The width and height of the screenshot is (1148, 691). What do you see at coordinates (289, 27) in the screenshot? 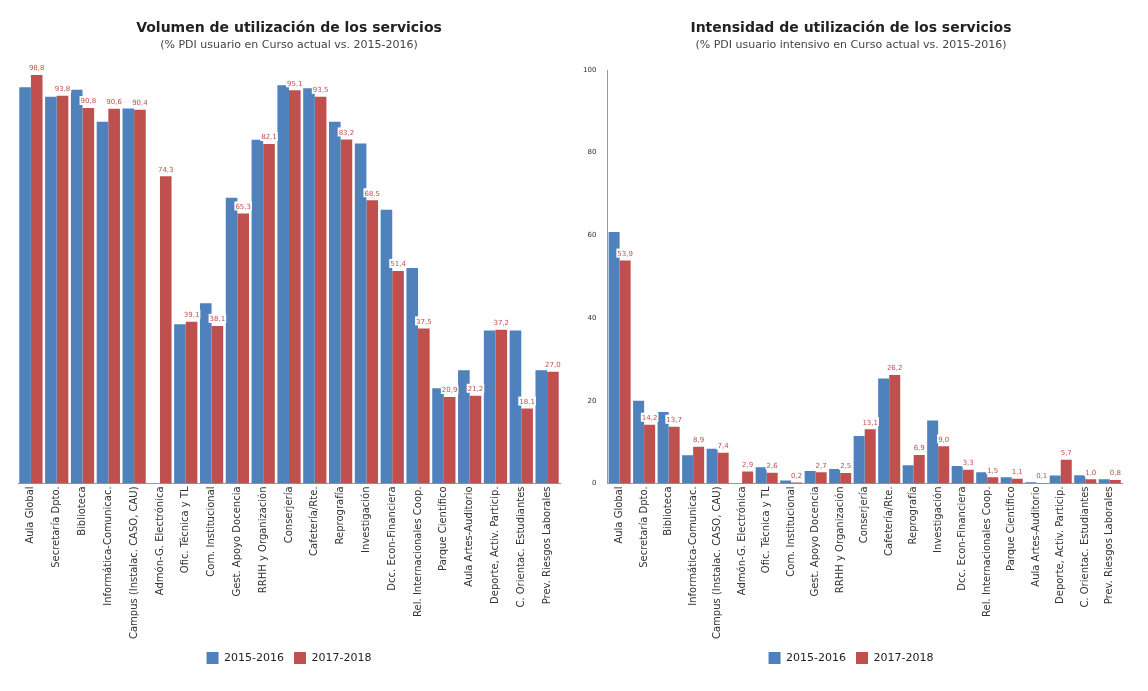
I see `chart-title: Volumen de utilización de los servicios` at bounding box center [289, 27].